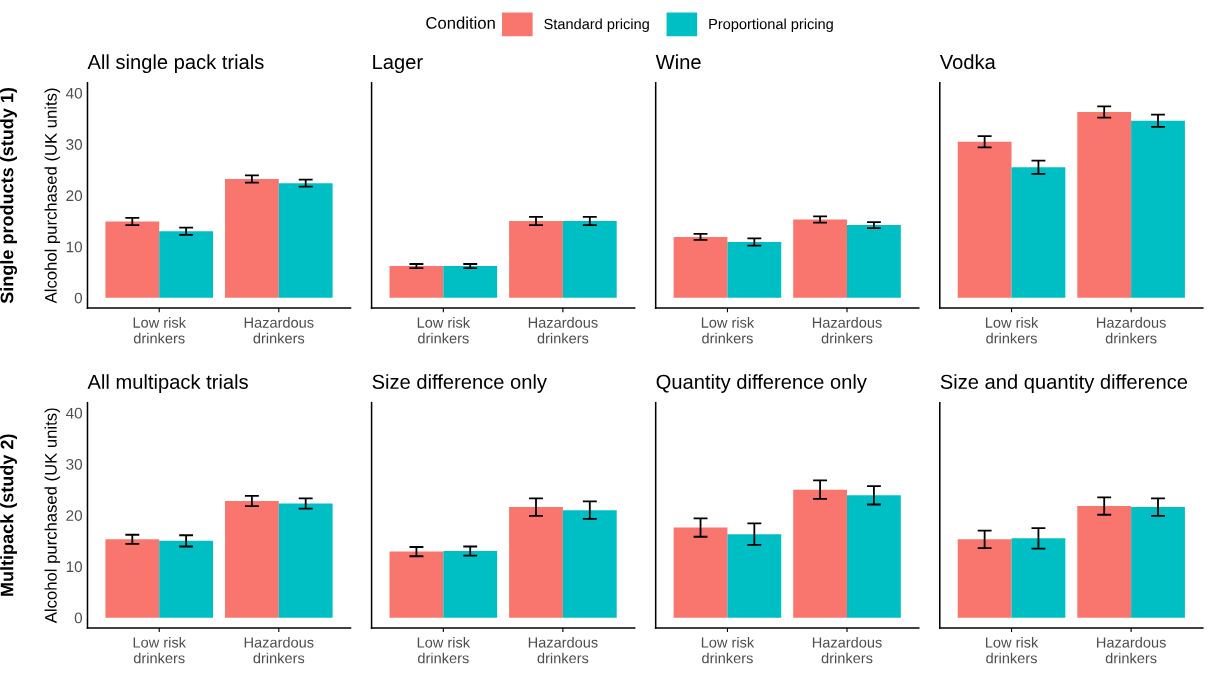 The image size is (1215, 690). I want to click on text: Single products (study 1), so click(9, 195).